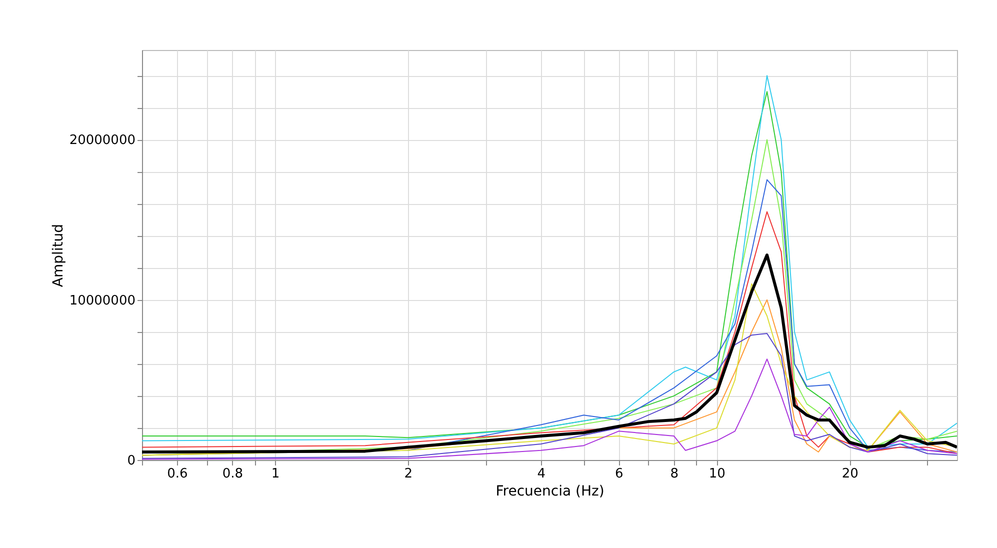 The width and height of the screenshot is (997, 548). I want to click on y-tick-label: 0, so click(131, 461).